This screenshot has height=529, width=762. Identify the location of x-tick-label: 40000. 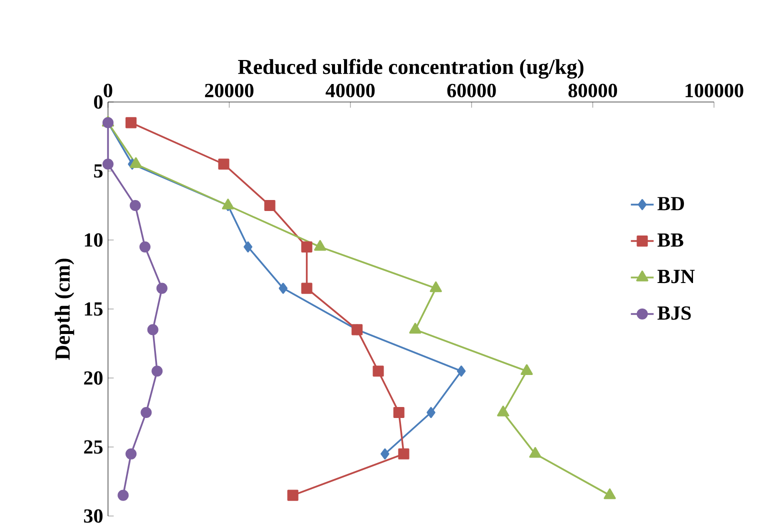
(350, 91).